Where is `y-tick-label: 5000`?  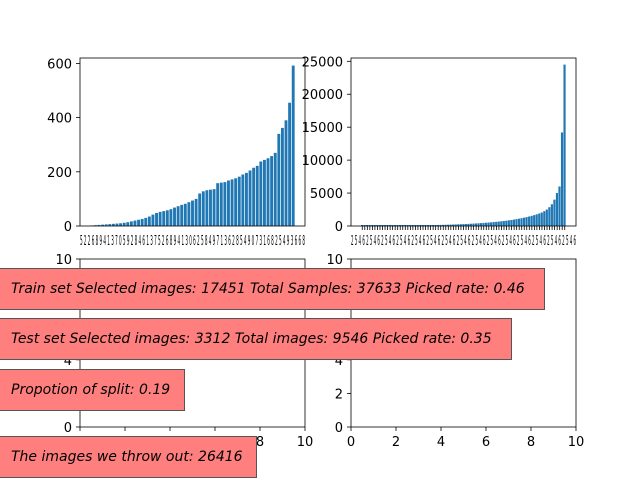 y-tick-label: 5000 is located at coordinates (326, 194).